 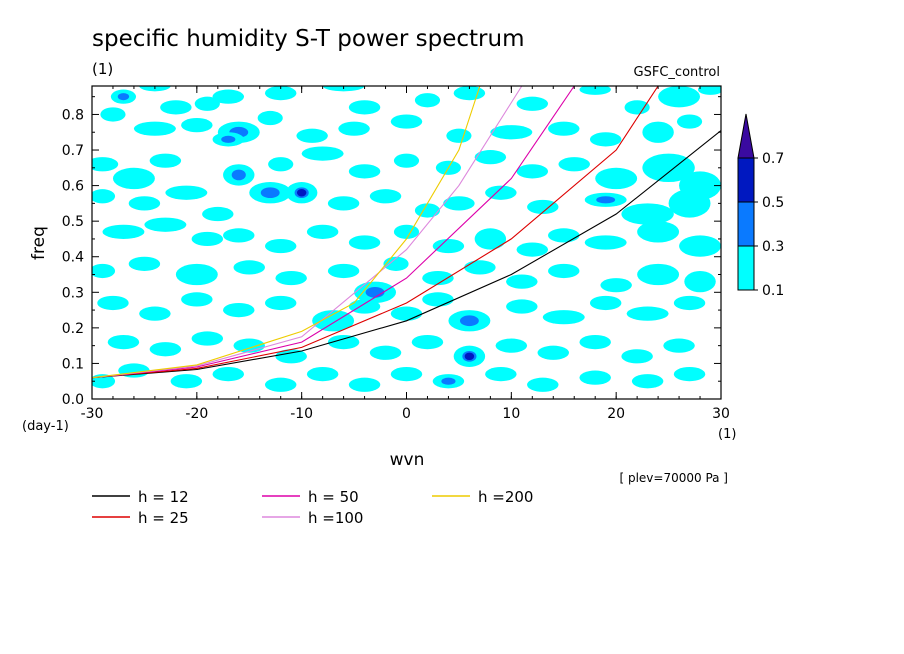 I want to click on x-tick-label: 0, so click(x=406, y=414).